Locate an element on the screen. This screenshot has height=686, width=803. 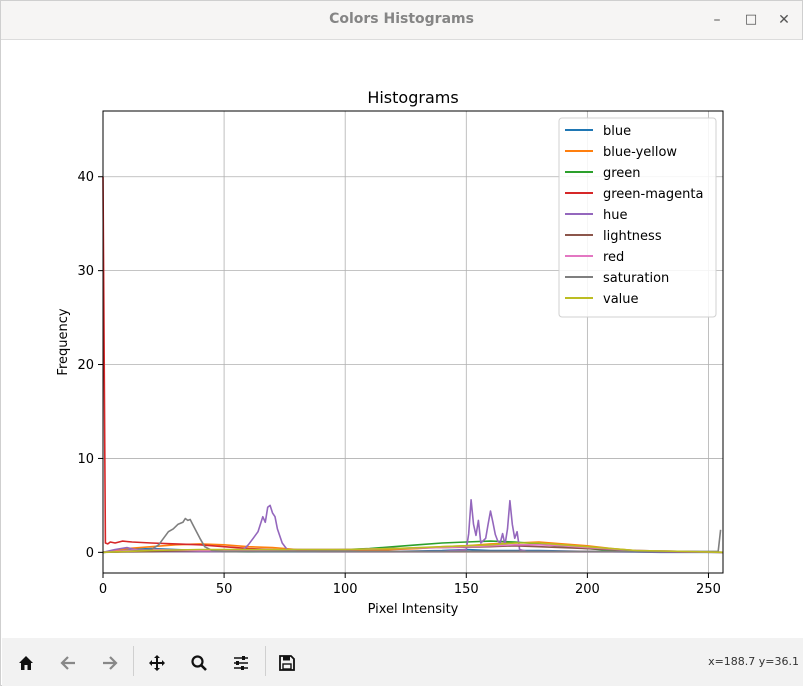
series-line-saturation is located at coordinates (412, 535).